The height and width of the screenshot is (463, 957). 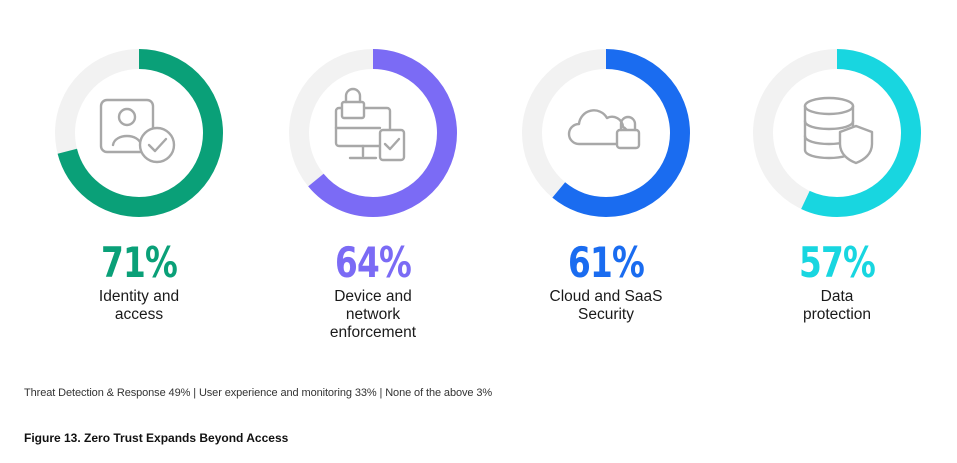 I want to click on item-label: Identity and access, so click(x=139, y=305).